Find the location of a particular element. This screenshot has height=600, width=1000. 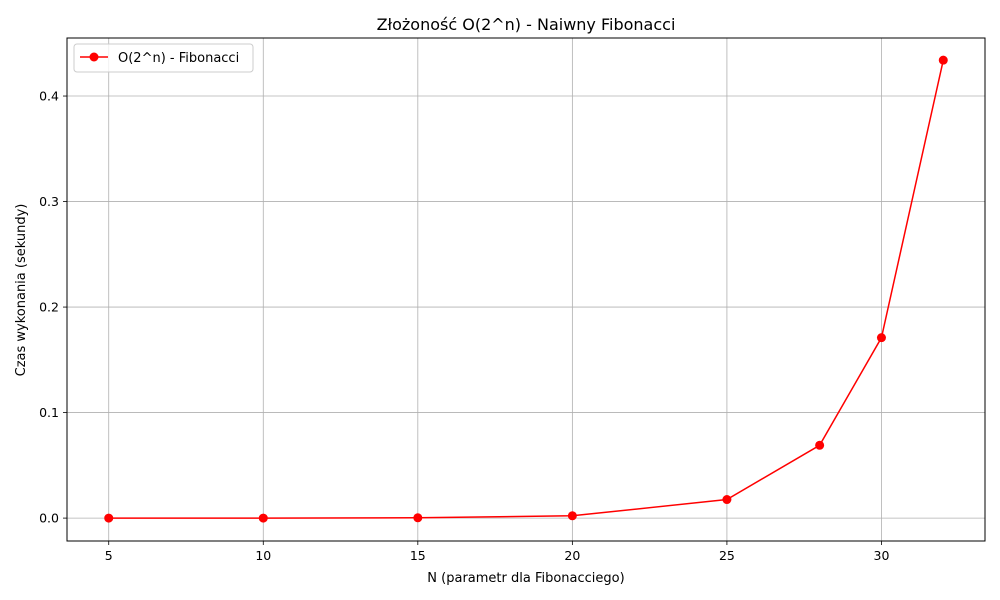

legend: O(2^n) - Fibonacci is located at coordinates (163, 58).